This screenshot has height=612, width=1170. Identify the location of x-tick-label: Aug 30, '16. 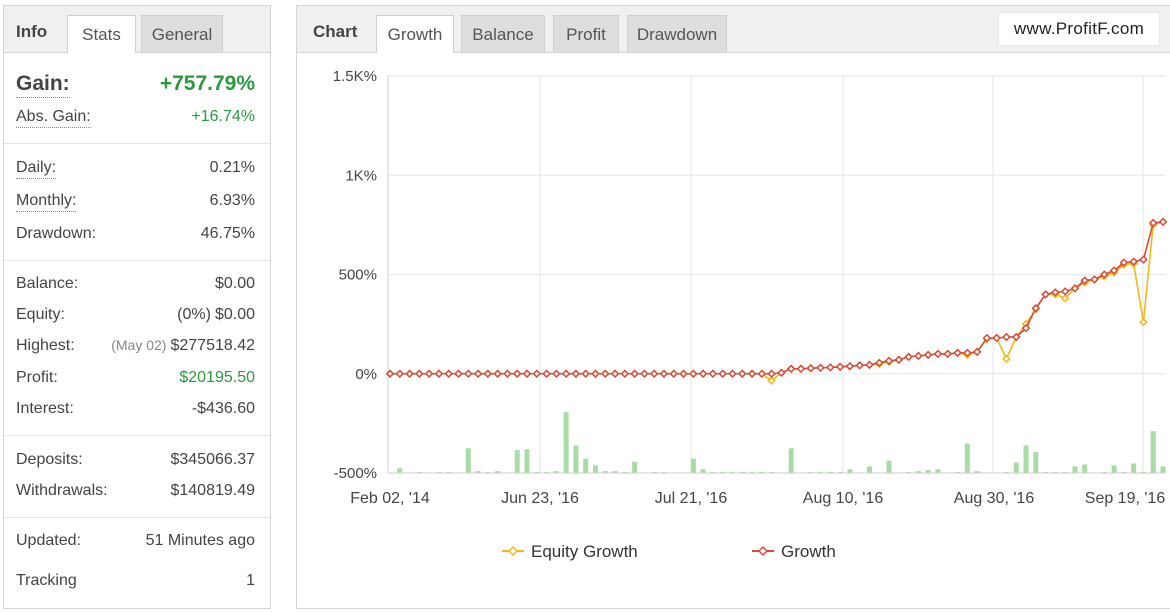
(994, 498).